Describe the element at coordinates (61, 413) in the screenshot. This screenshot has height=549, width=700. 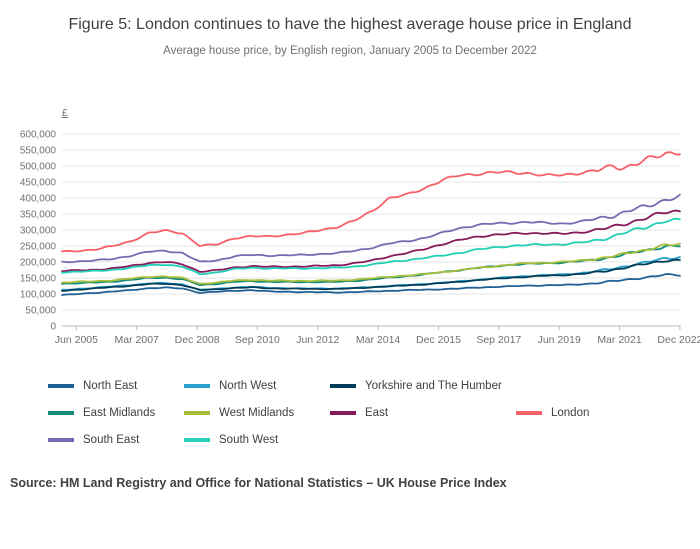
I see `legend-swatch-east-midlands` at that location.